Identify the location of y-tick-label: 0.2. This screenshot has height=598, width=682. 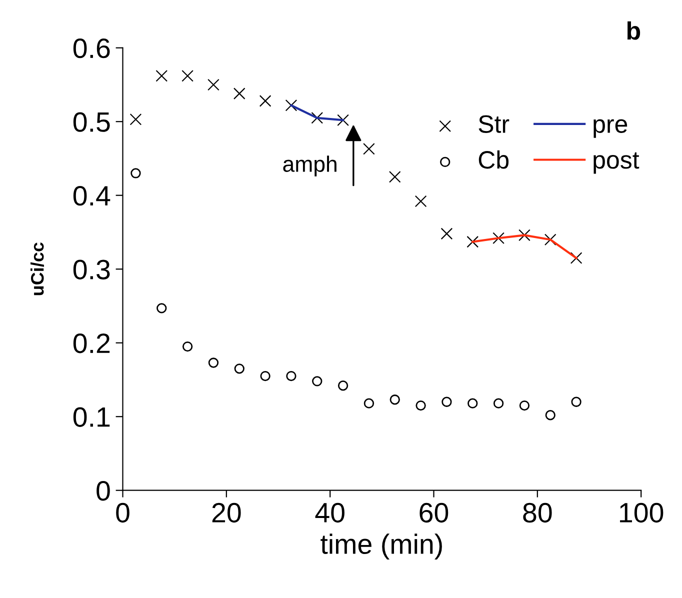
(91, 344).